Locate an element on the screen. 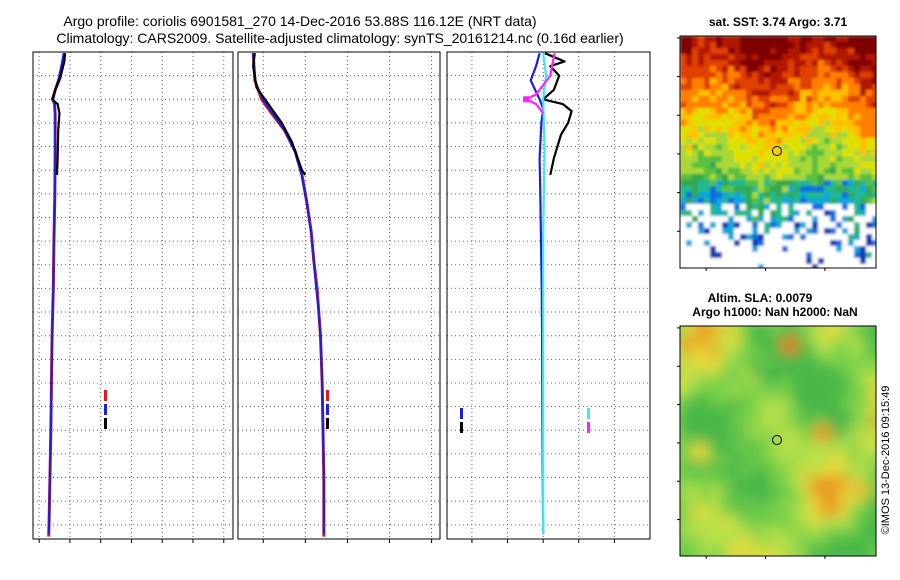 Image resolution: width=900 pixels, height=580 pixels. imos-watermark: ©IMOS 13-Dec-2016 09:15:49 is located at coordinates (886, 460).